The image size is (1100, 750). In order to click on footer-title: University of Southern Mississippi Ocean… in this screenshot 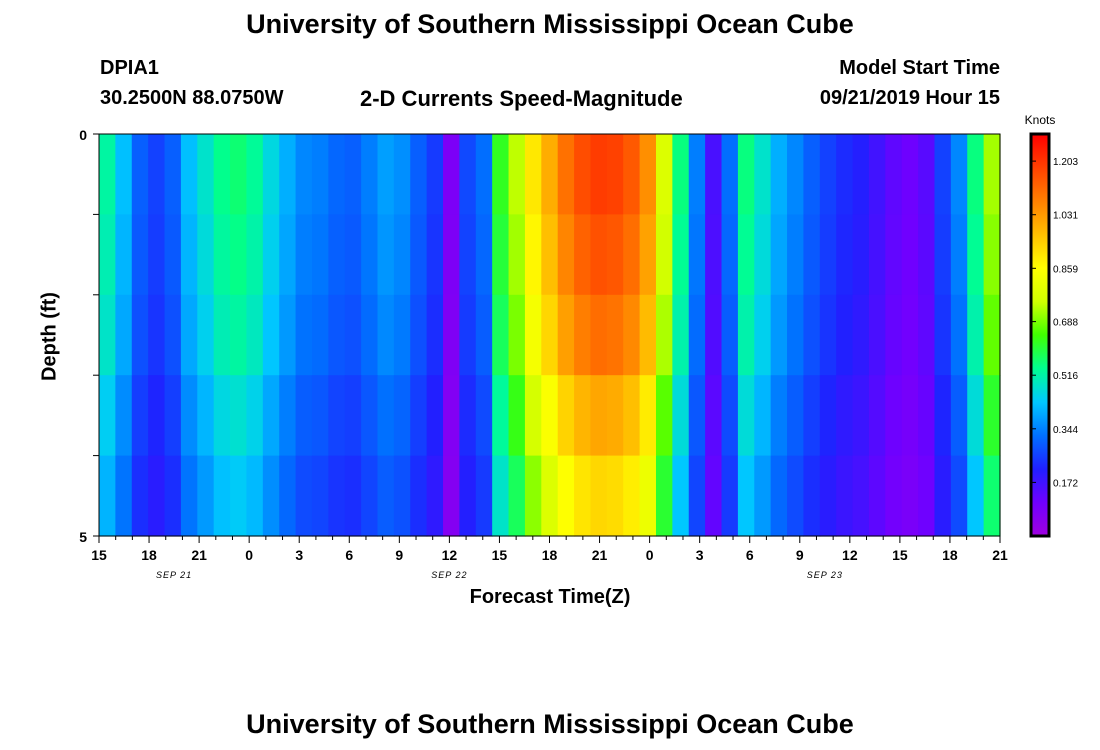, I will do `click(550, 724)`.